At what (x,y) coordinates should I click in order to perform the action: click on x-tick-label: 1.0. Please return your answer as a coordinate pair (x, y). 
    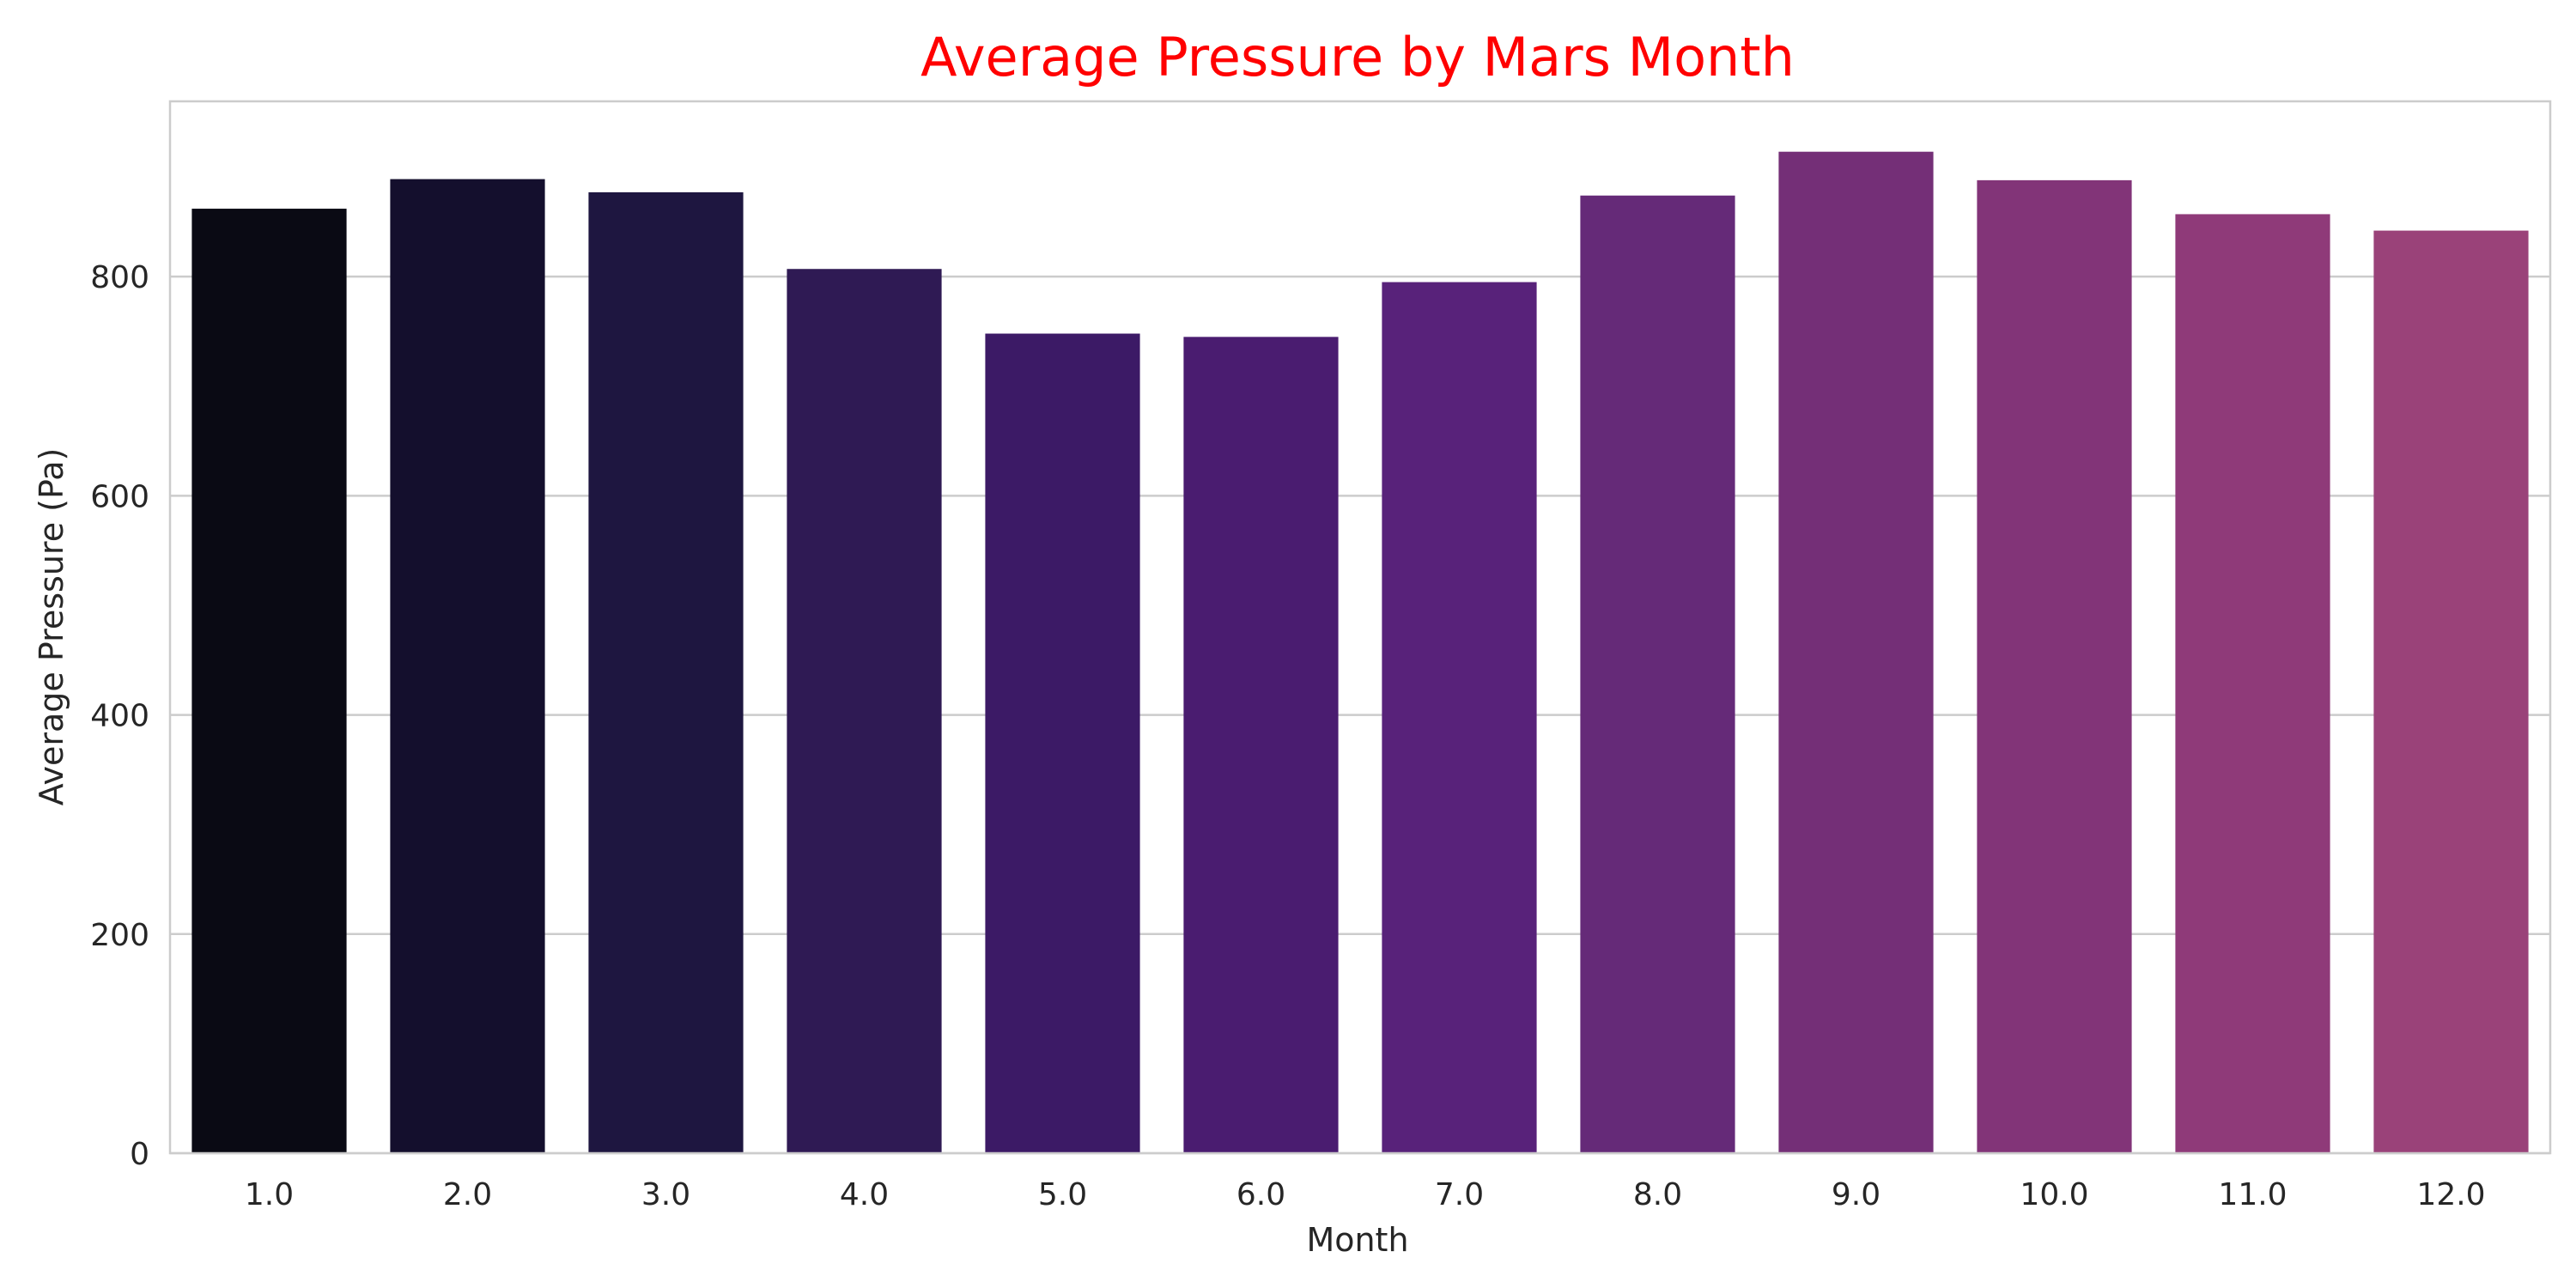
    Looking at the image, I should click on (269, 1195).